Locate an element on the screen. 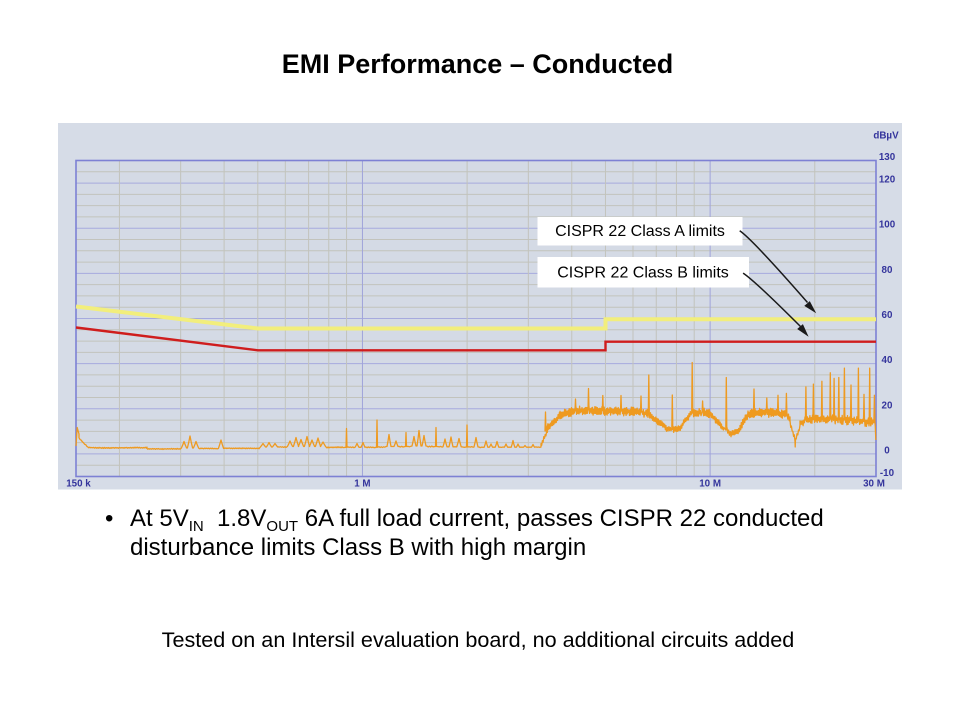 This screenshot has height=720, width=960. svg-text: 10 M is located at coordinates (710, 484).